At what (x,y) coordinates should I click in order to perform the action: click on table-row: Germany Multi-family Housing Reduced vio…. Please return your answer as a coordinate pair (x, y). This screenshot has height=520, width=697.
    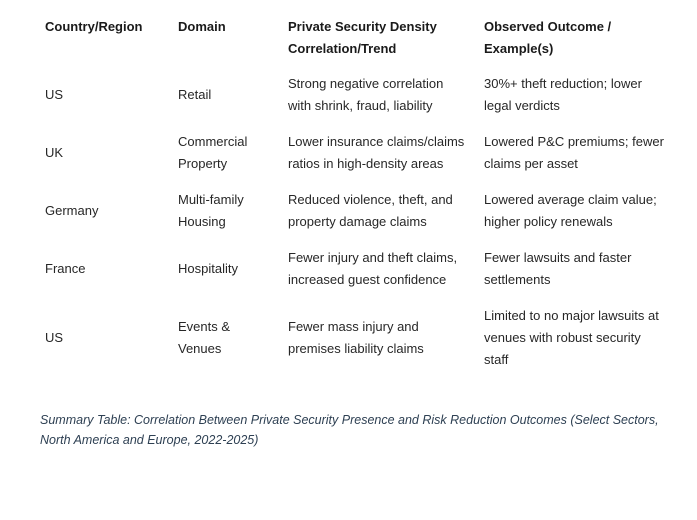
    Looking at the image, I should click on (363, 211).